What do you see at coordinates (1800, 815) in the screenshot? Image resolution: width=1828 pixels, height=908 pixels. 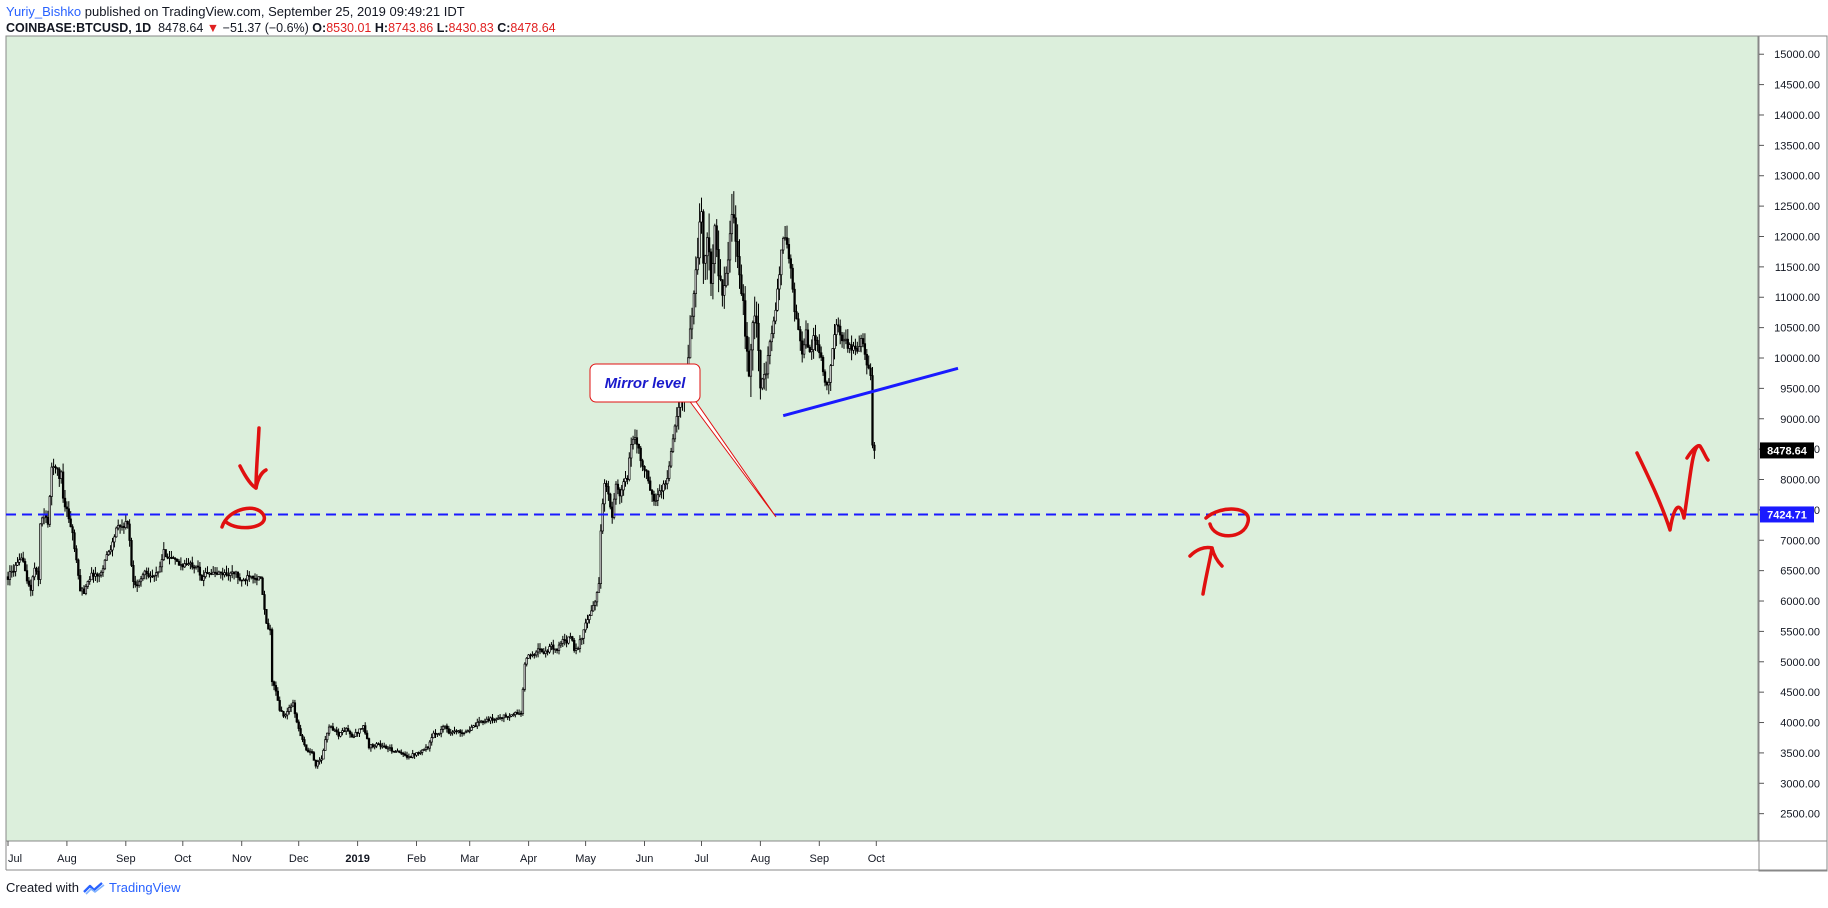 I see `y-tick-label: 2500.00` at bounding box center [1800, 815].